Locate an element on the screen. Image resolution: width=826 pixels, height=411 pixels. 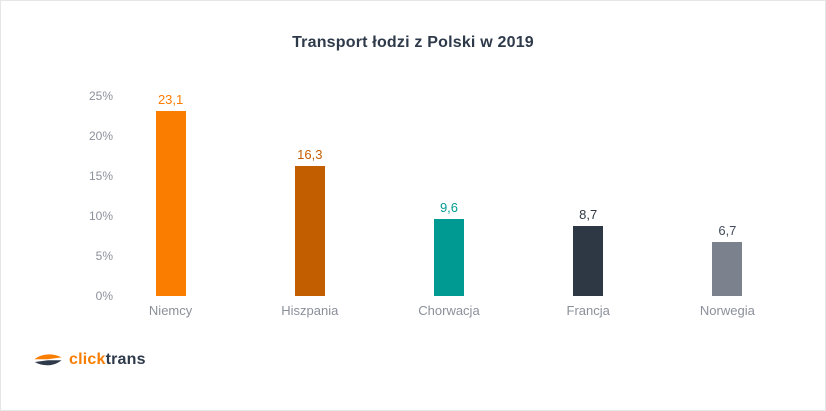
category-label: Francja is located at coordinates (588, 310).